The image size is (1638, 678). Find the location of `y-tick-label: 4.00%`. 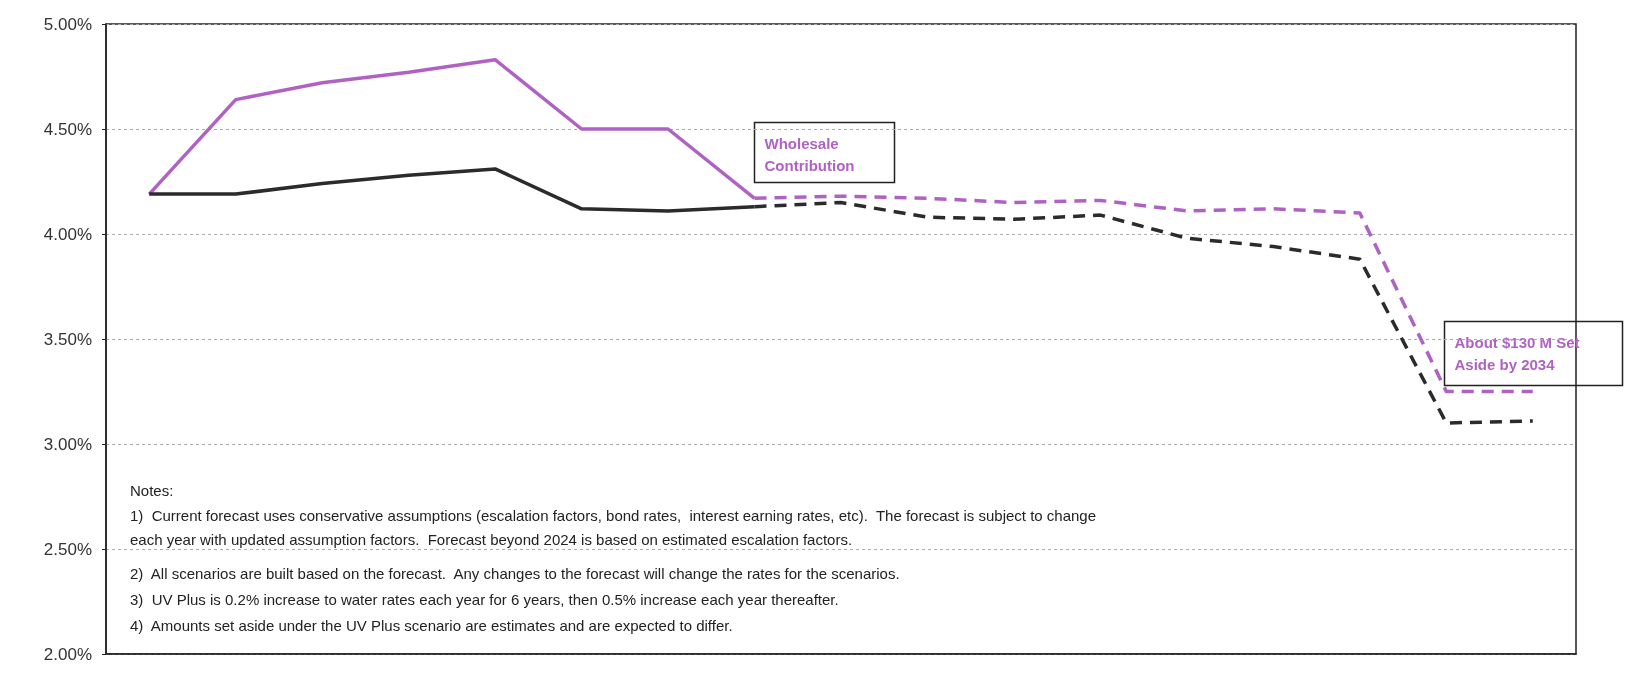

y-tick-label: 4.00% is located at coordinates (67, 234).